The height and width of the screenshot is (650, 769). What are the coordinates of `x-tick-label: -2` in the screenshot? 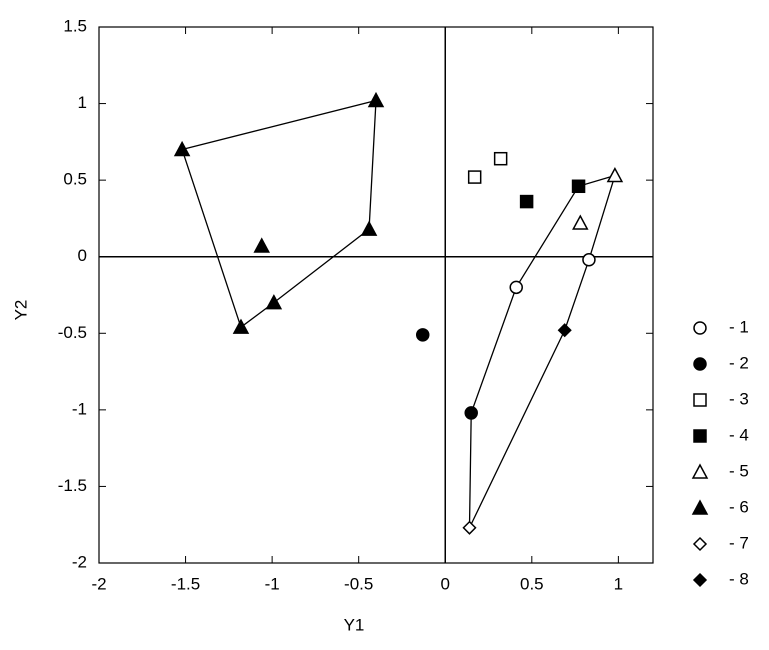 It's located at (98, 583).